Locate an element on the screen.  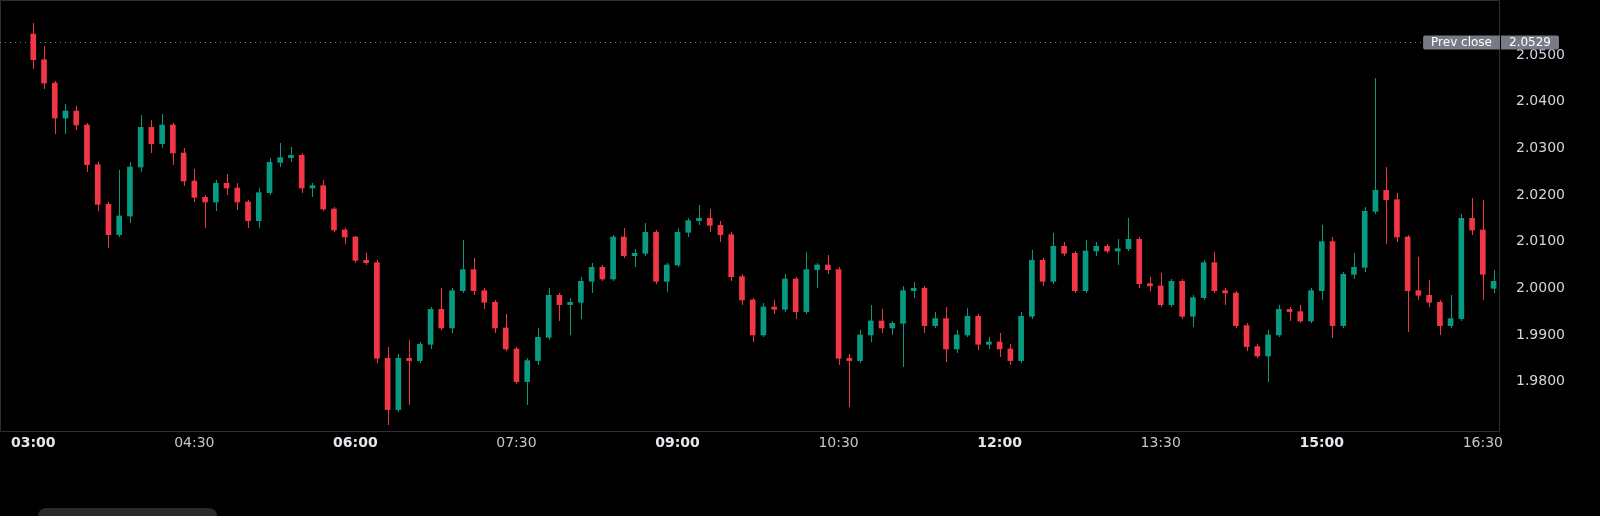
y-tick-label: 2.0300 is located at coordinates (1540, 146).